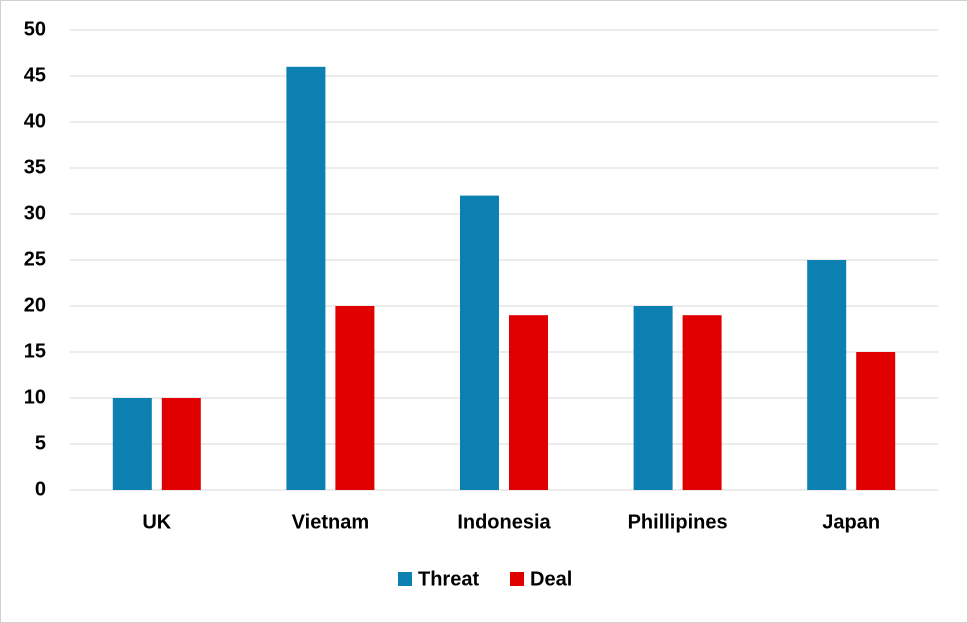  What do you see at coordinates (448, 579) in the screenshot?
I see `legend-label: Threat` at bounding box center [448, 579].